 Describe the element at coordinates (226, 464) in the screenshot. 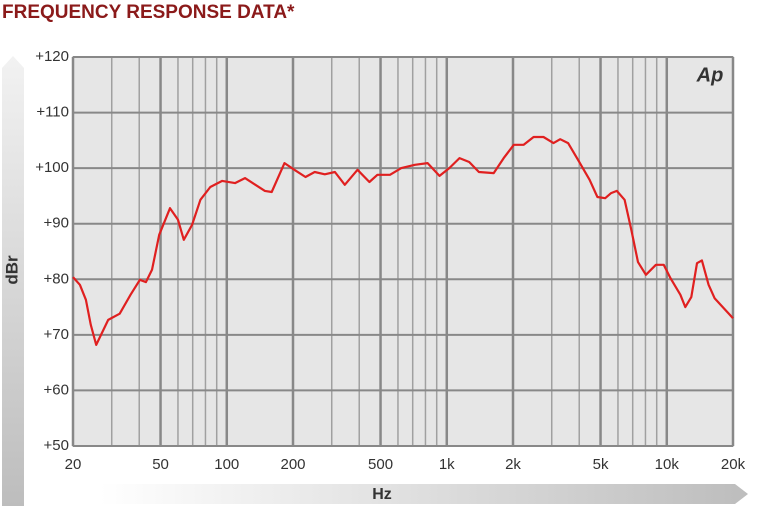

I see `x-tick-label: 100` at that location.